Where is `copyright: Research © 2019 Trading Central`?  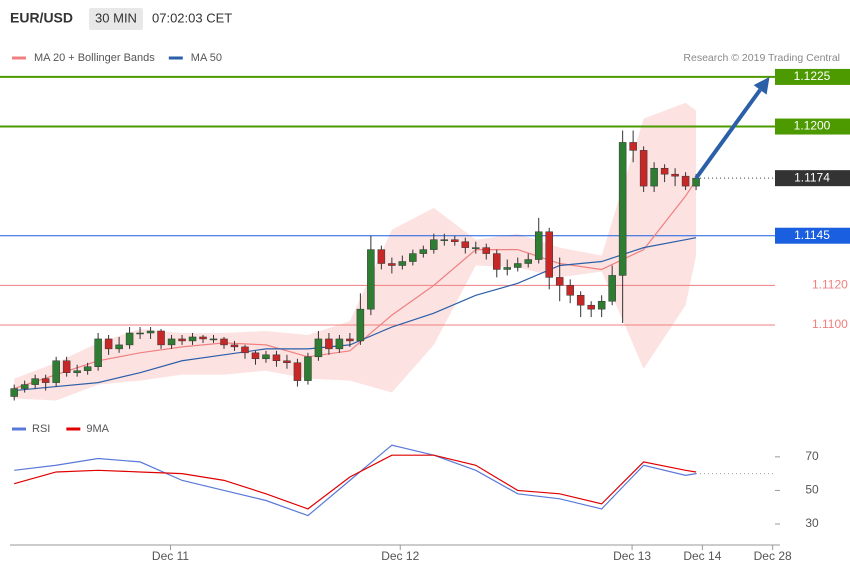 copyright: Research © 2019 Trading Central is located at coordinates (761, 58).